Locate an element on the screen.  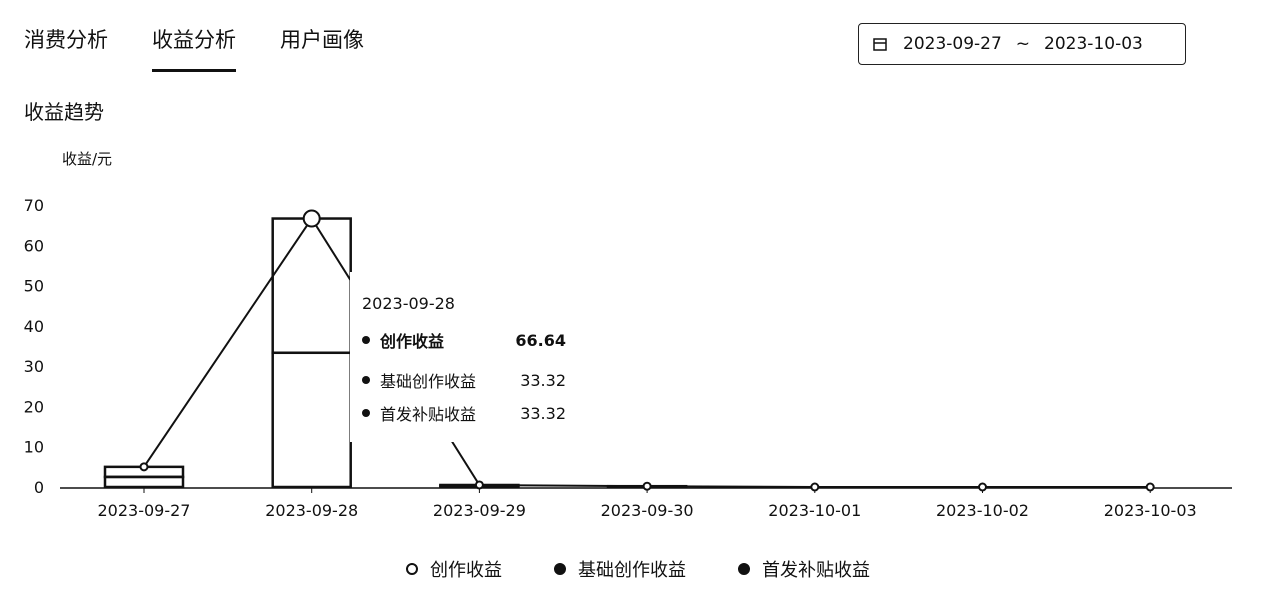
legend-item-base-revenue: 基础创作收益 is located at coordinates (620, 569).